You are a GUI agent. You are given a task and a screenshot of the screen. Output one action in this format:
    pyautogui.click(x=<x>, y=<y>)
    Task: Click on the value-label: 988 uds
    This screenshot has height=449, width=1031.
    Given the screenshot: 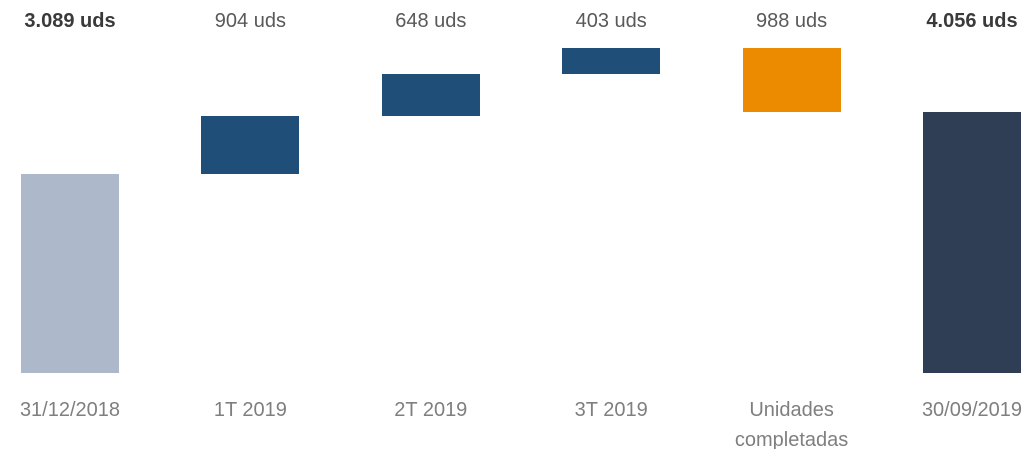 What is the action you would take?
    pyautogui.click(x=792, y=21)
    